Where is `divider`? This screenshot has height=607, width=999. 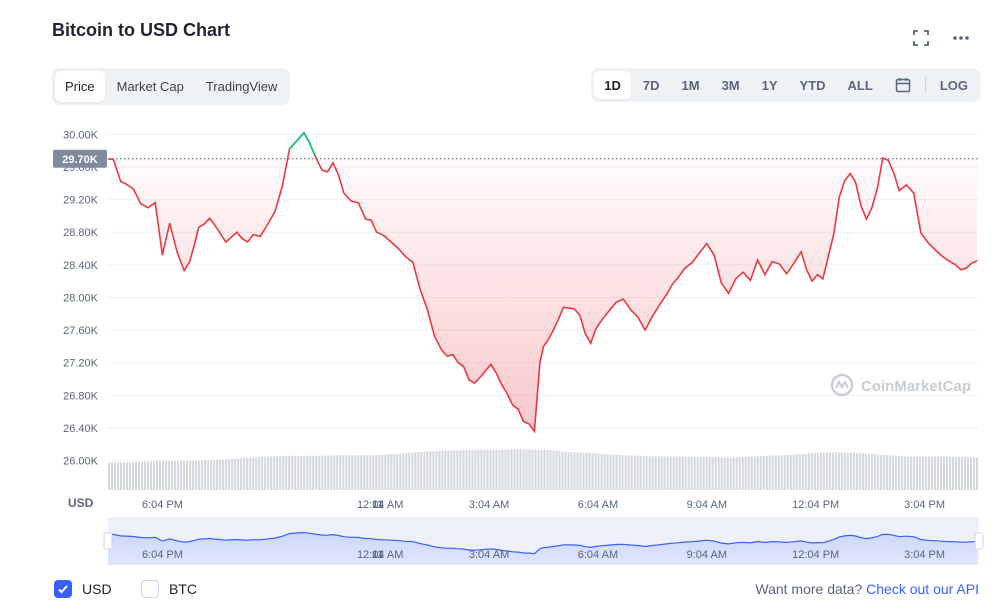
divider is located at coordinates (925, 85).